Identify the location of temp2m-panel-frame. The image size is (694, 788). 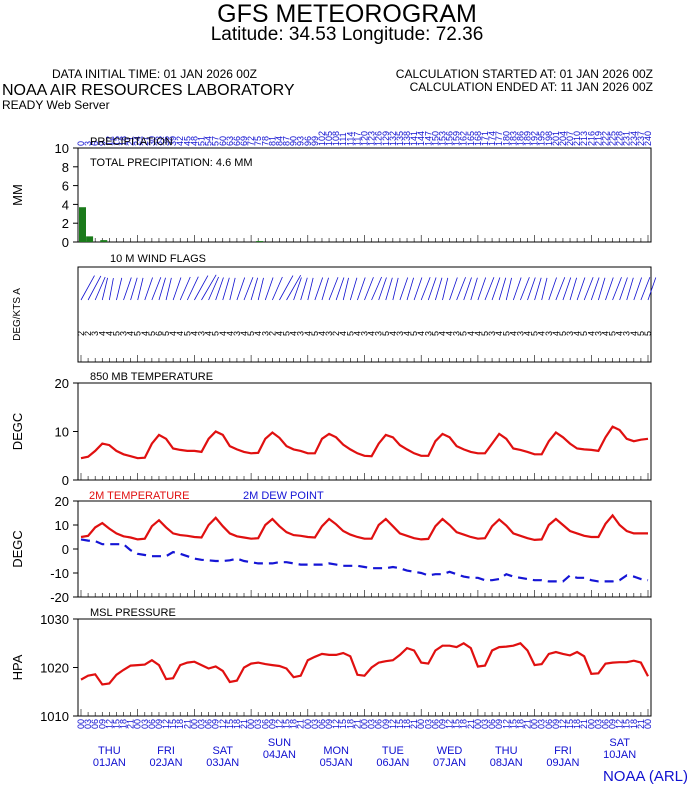
(364, 549).